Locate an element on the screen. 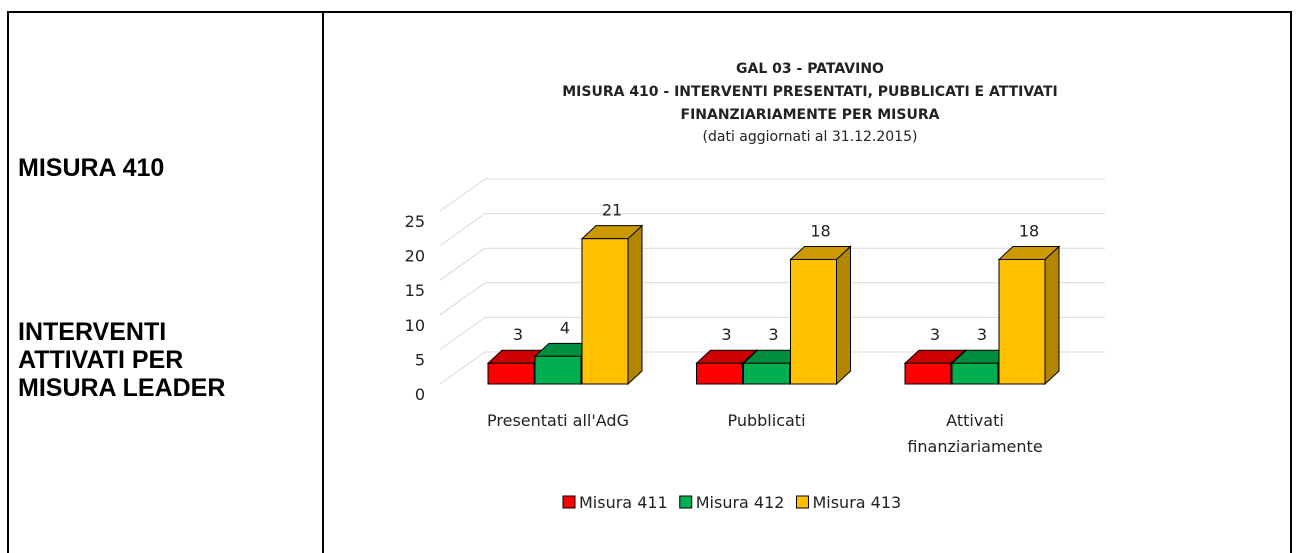 The image size is (1297, 553). sidebar-heading: MISURA 410 is located at coordinates (91, 168).